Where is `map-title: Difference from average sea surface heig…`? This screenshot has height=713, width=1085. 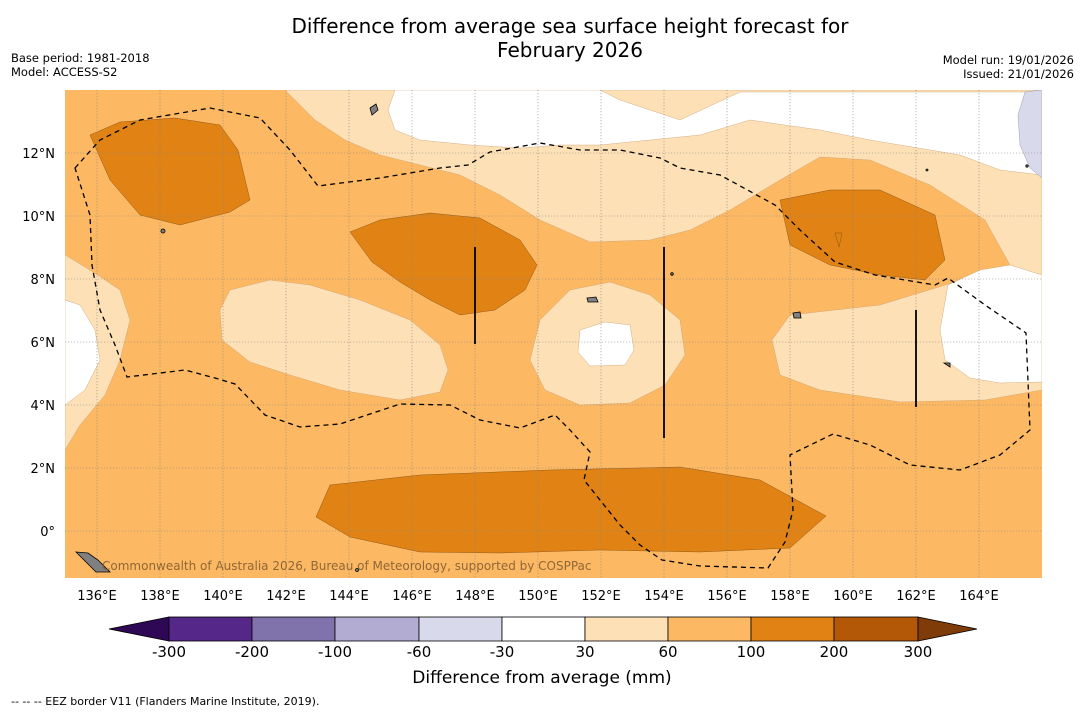
map-title: Difference from average sea surface heig… is located at coordinates (542, 38).